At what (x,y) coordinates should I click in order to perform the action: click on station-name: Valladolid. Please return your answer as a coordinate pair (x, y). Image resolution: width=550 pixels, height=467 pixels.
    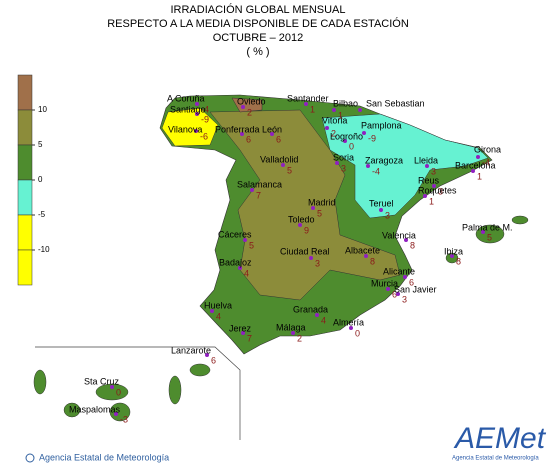
    Looking at the image, I should click on (279, 159).